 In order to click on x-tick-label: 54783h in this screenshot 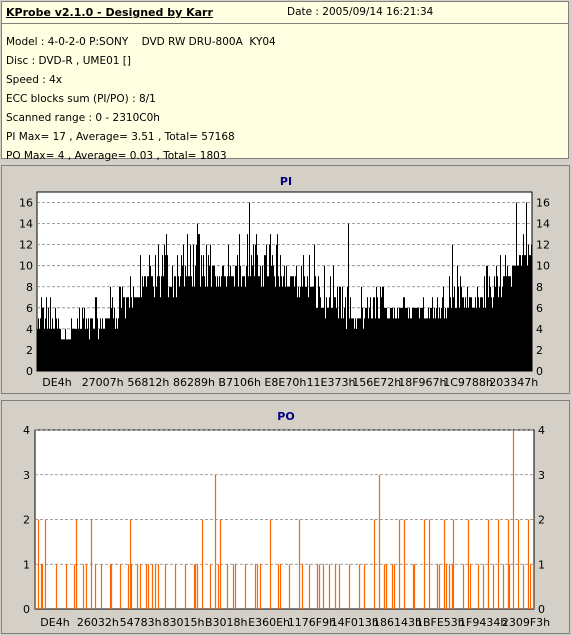, I will do `click(141, 622)`.